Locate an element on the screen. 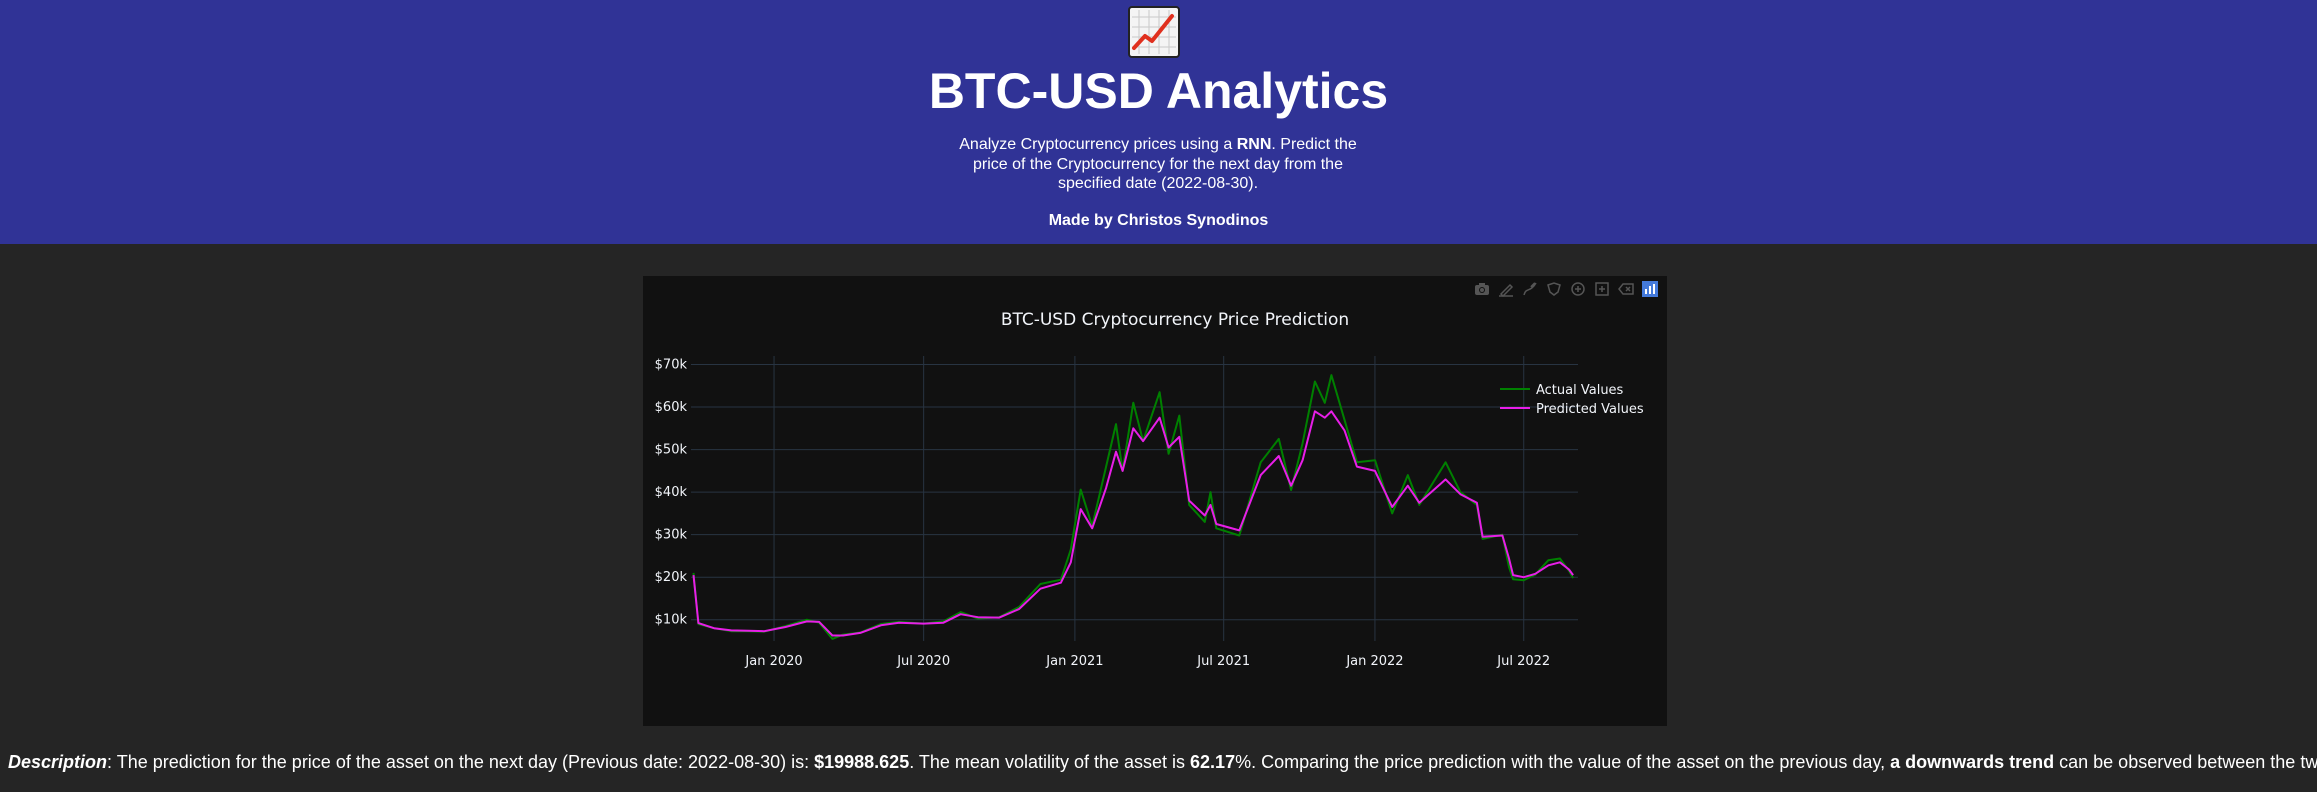  plot-area is located at coordinates (1133, 507).